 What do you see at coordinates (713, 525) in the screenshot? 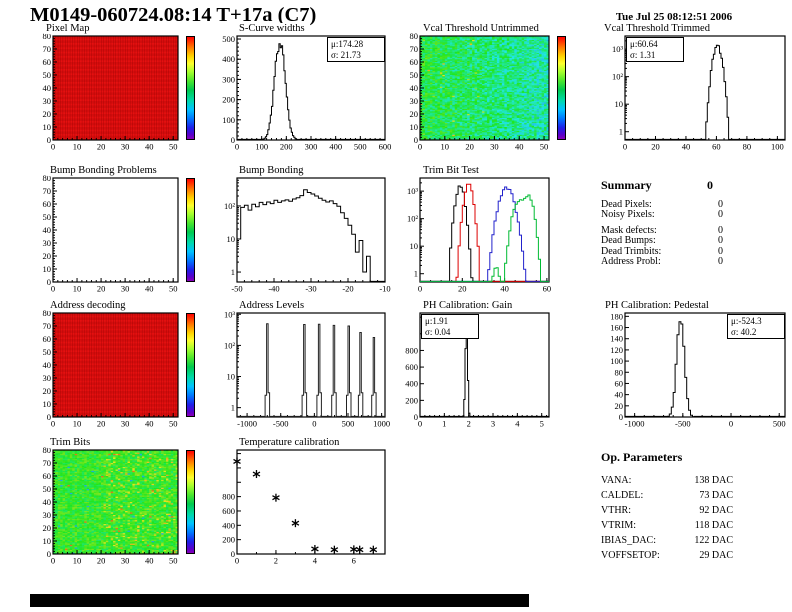
I see `row-value: 118 DAC` at bounding box center [713, 525].